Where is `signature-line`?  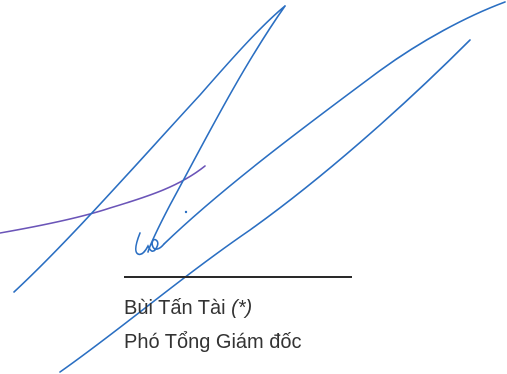 signature-line is located at coordinates (238, 277).